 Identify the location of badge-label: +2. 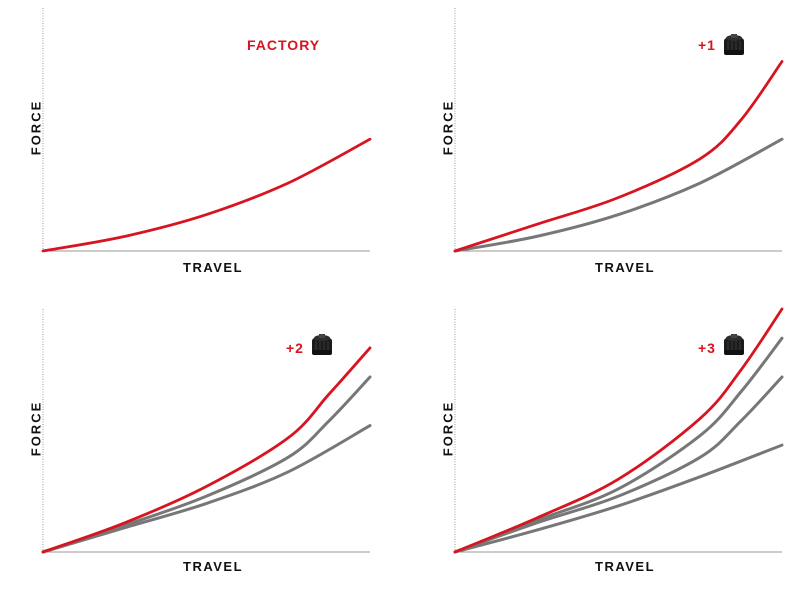
(295, 348).